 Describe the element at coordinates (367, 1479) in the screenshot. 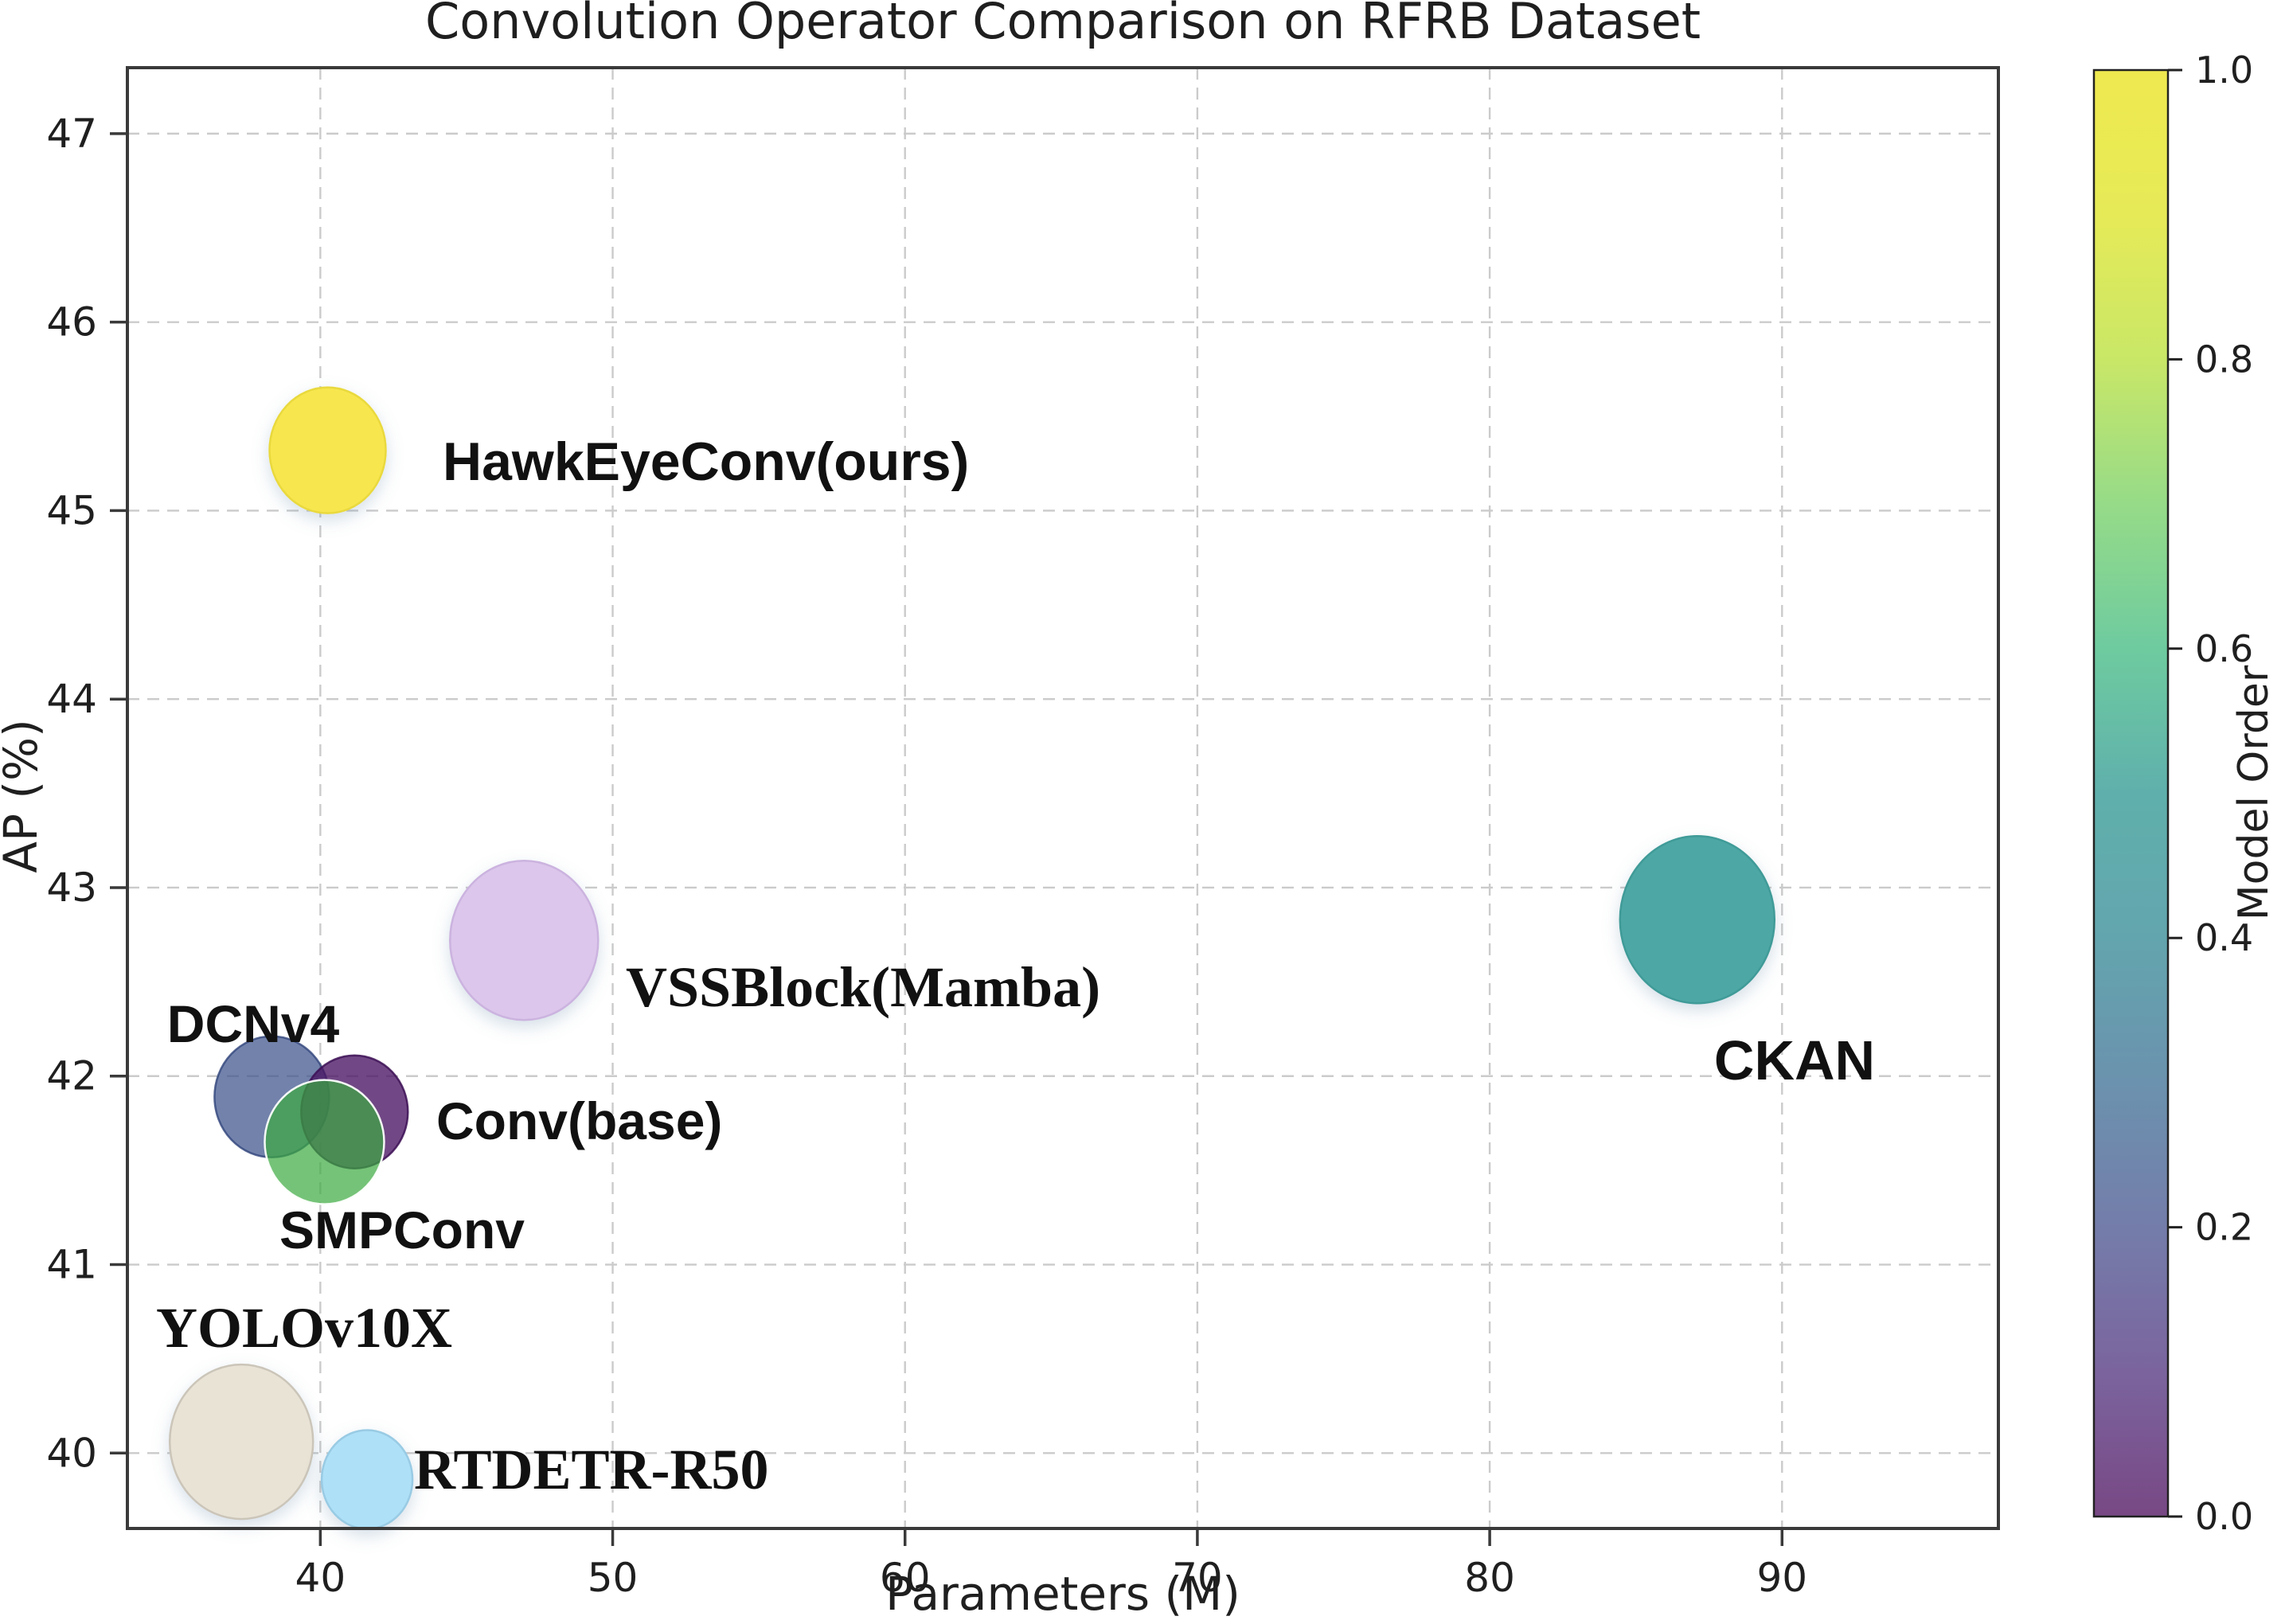

I see `bubble-rtdetr-r50` at that location.